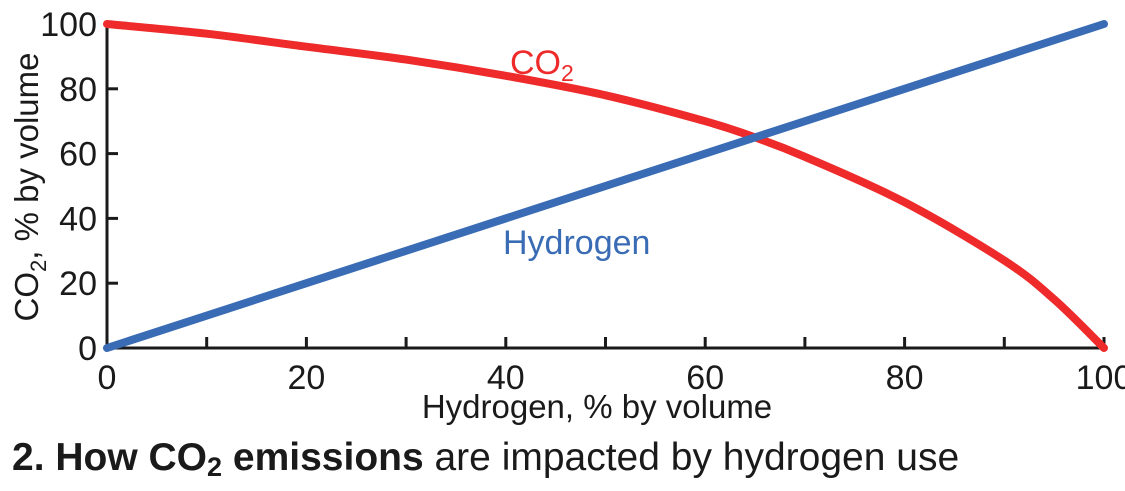  I want to click on caption-normal-part: are impacted by hydrogen use, so click(691, 457).